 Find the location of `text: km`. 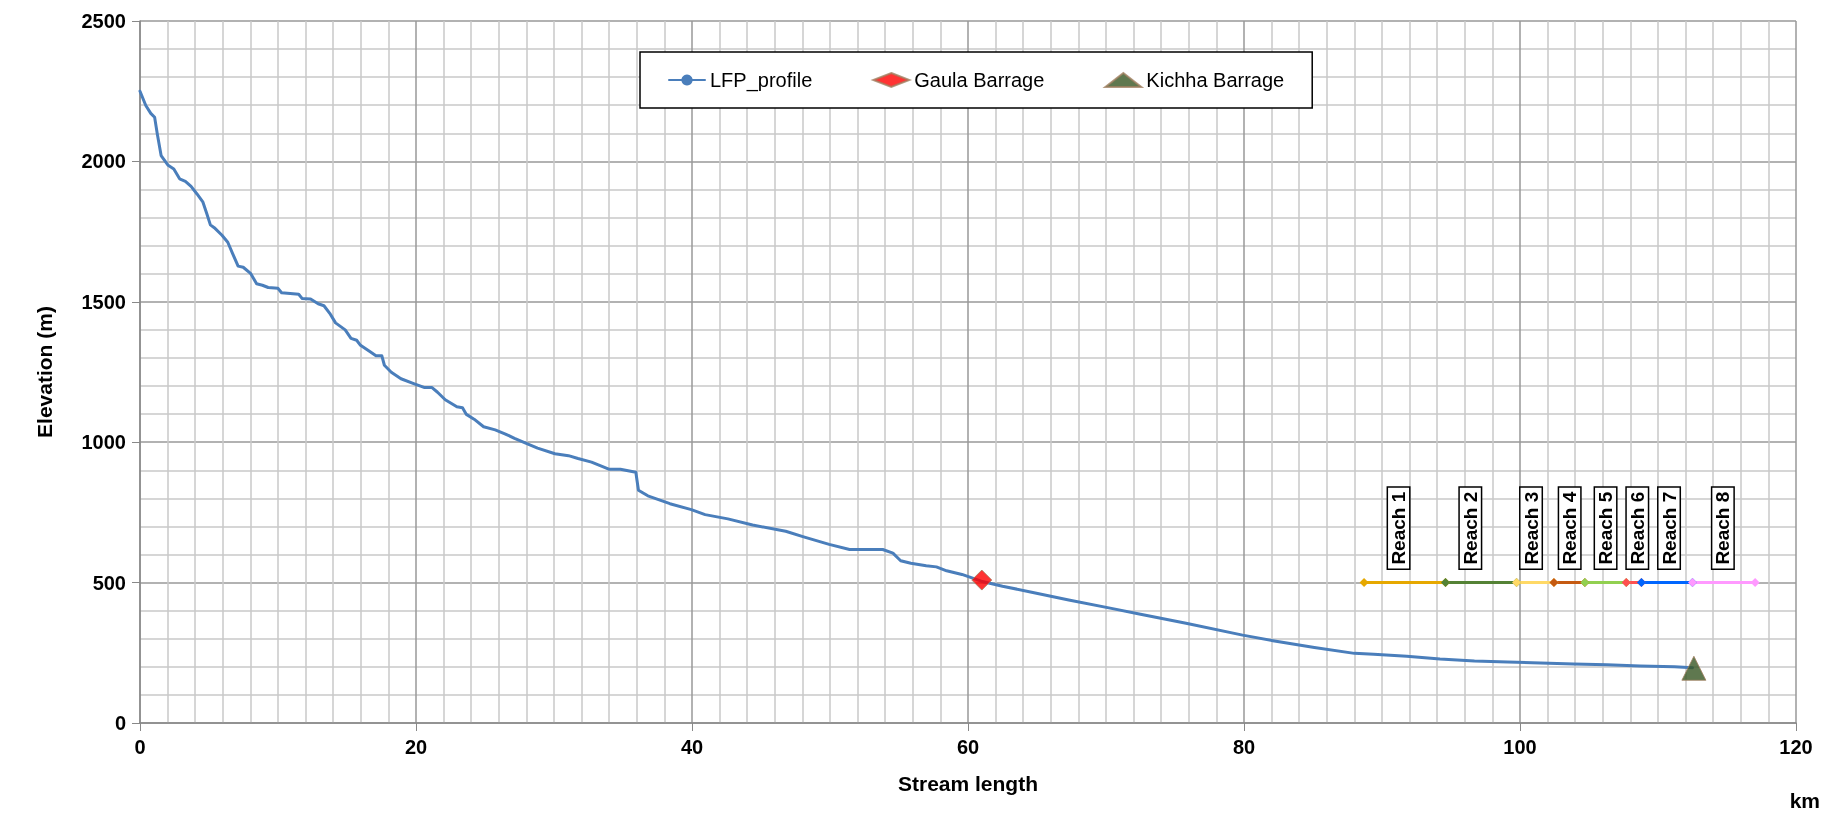

text: km is located at coordinates (1805, 800).